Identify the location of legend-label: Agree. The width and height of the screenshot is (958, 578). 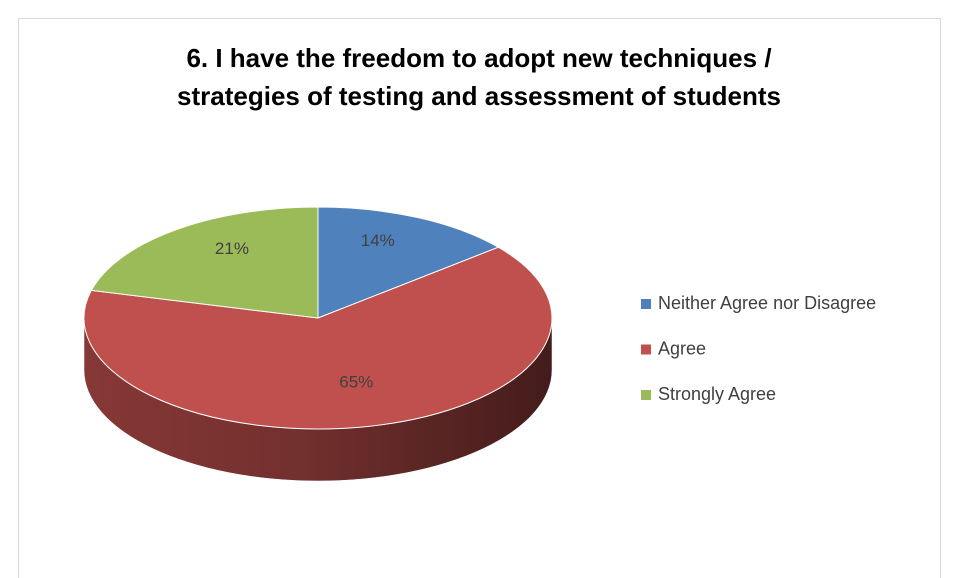
(682, 348).